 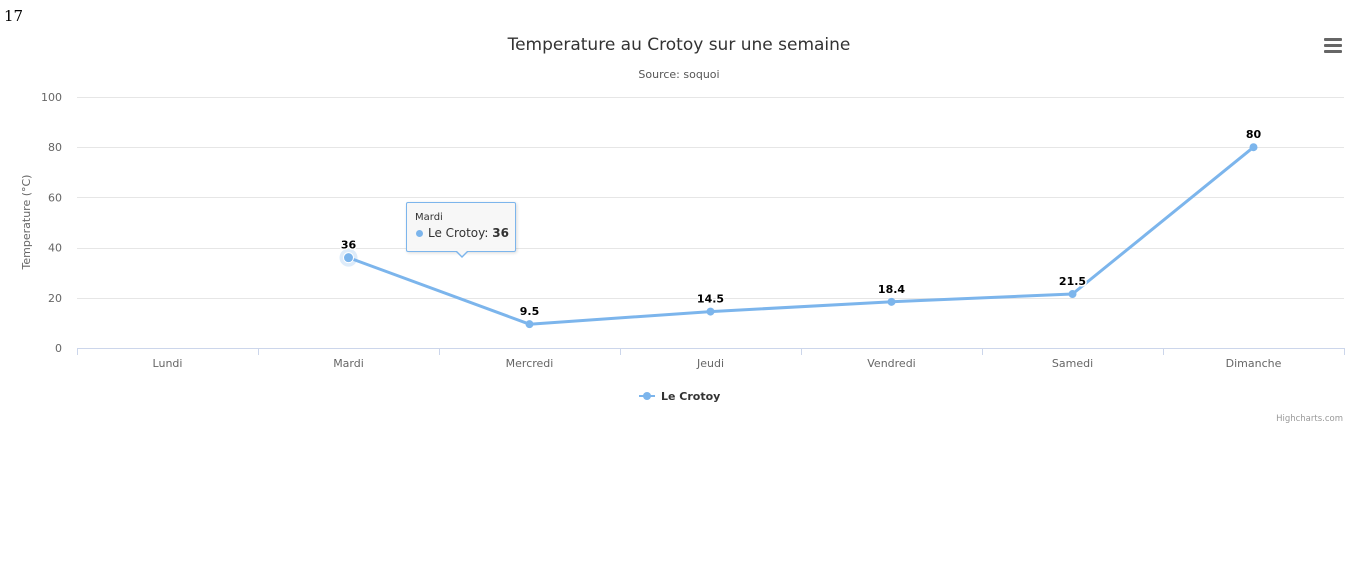 I want to click on data-label: 14.5, so click(x=710, y=299).